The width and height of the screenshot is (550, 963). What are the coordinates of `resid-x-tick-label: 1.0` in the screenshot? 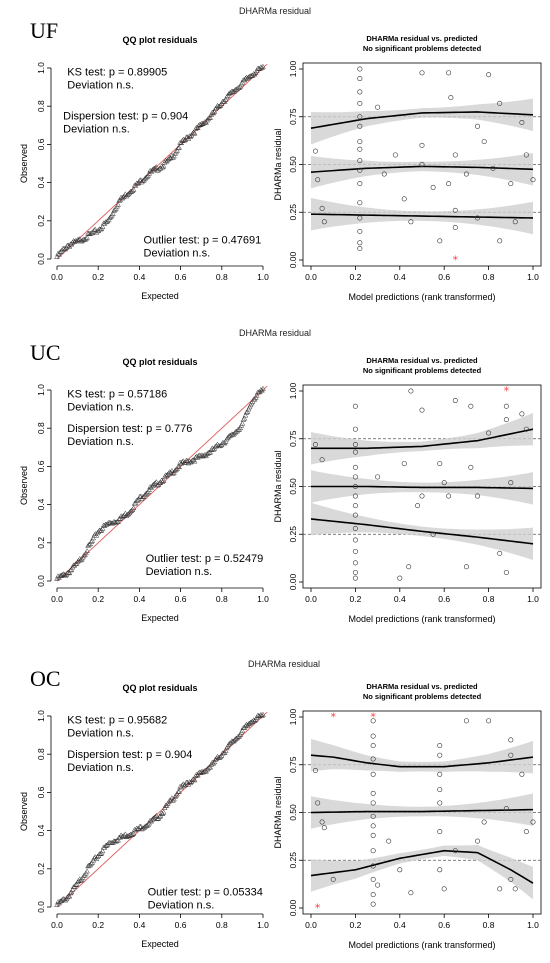 It's located at (533, 925).